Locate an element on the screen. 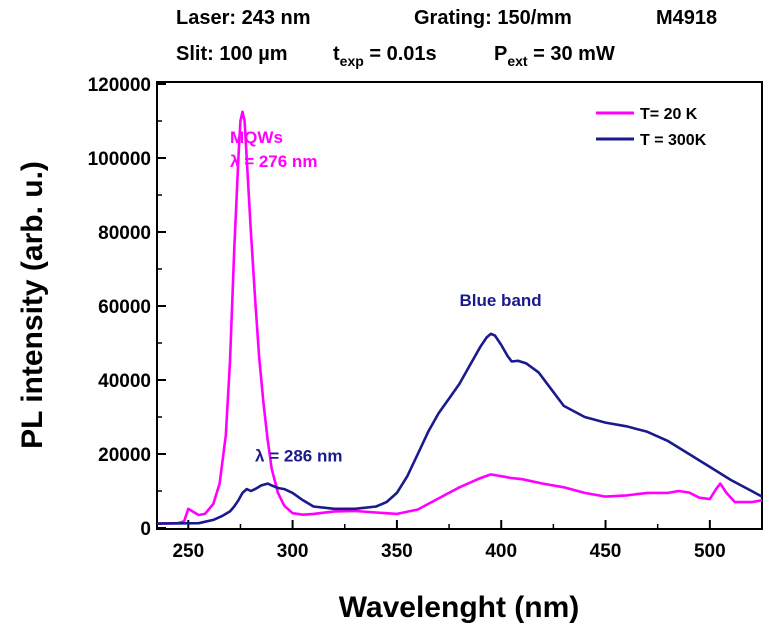 This screenshot has height=624, width=763. y-tick-label: 40000 is located at coordinates (124, 381).